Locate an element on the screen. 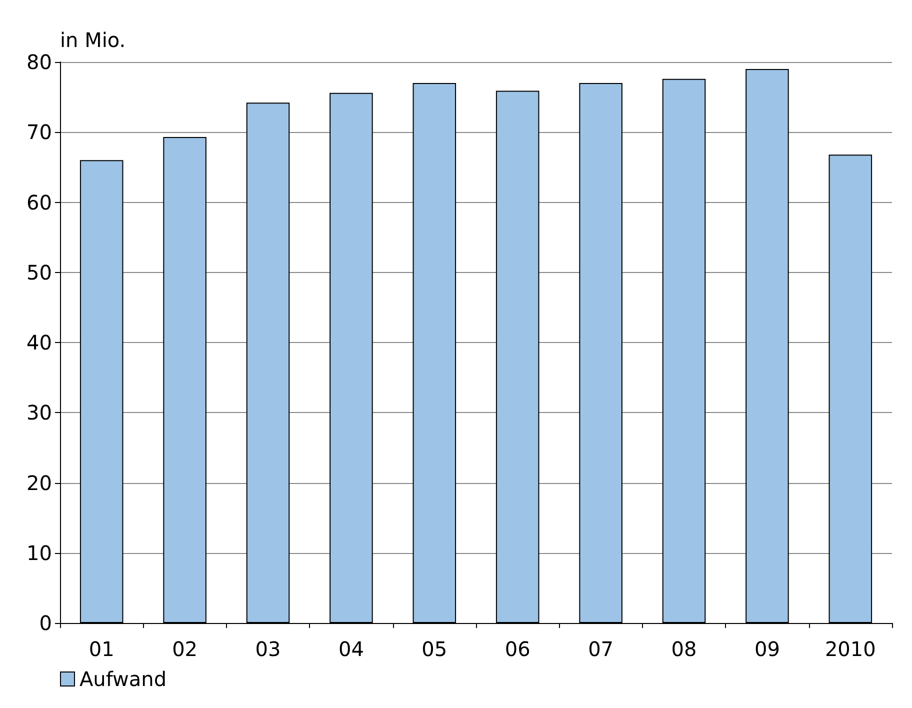  y-tick-label: 20 is located at coordinates (39, 482).